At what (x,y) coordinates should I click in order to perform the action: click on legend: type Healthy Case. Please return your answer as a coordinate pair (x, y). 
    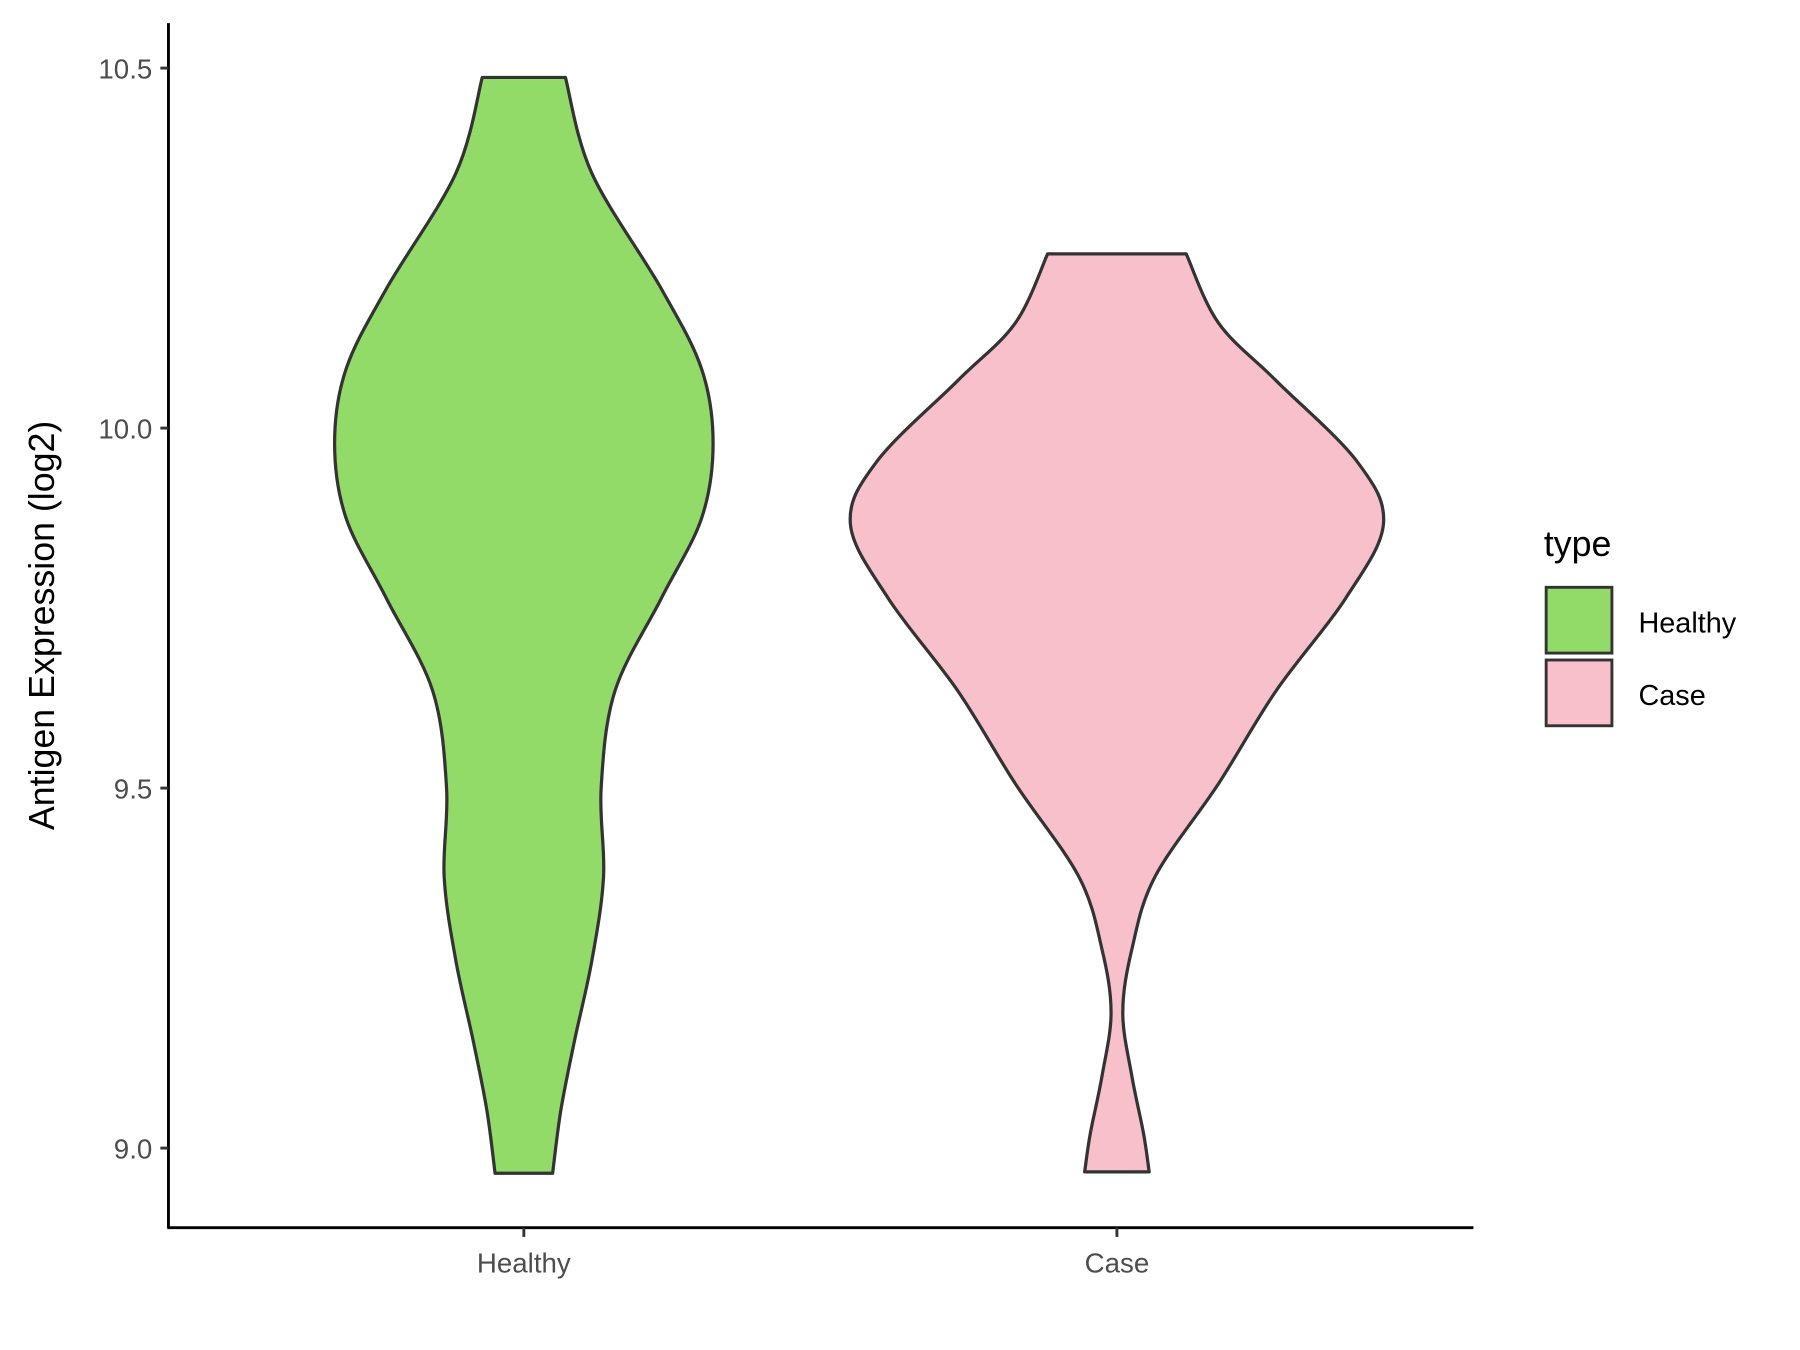
    Looking at the image, I should click on (1640, 626).